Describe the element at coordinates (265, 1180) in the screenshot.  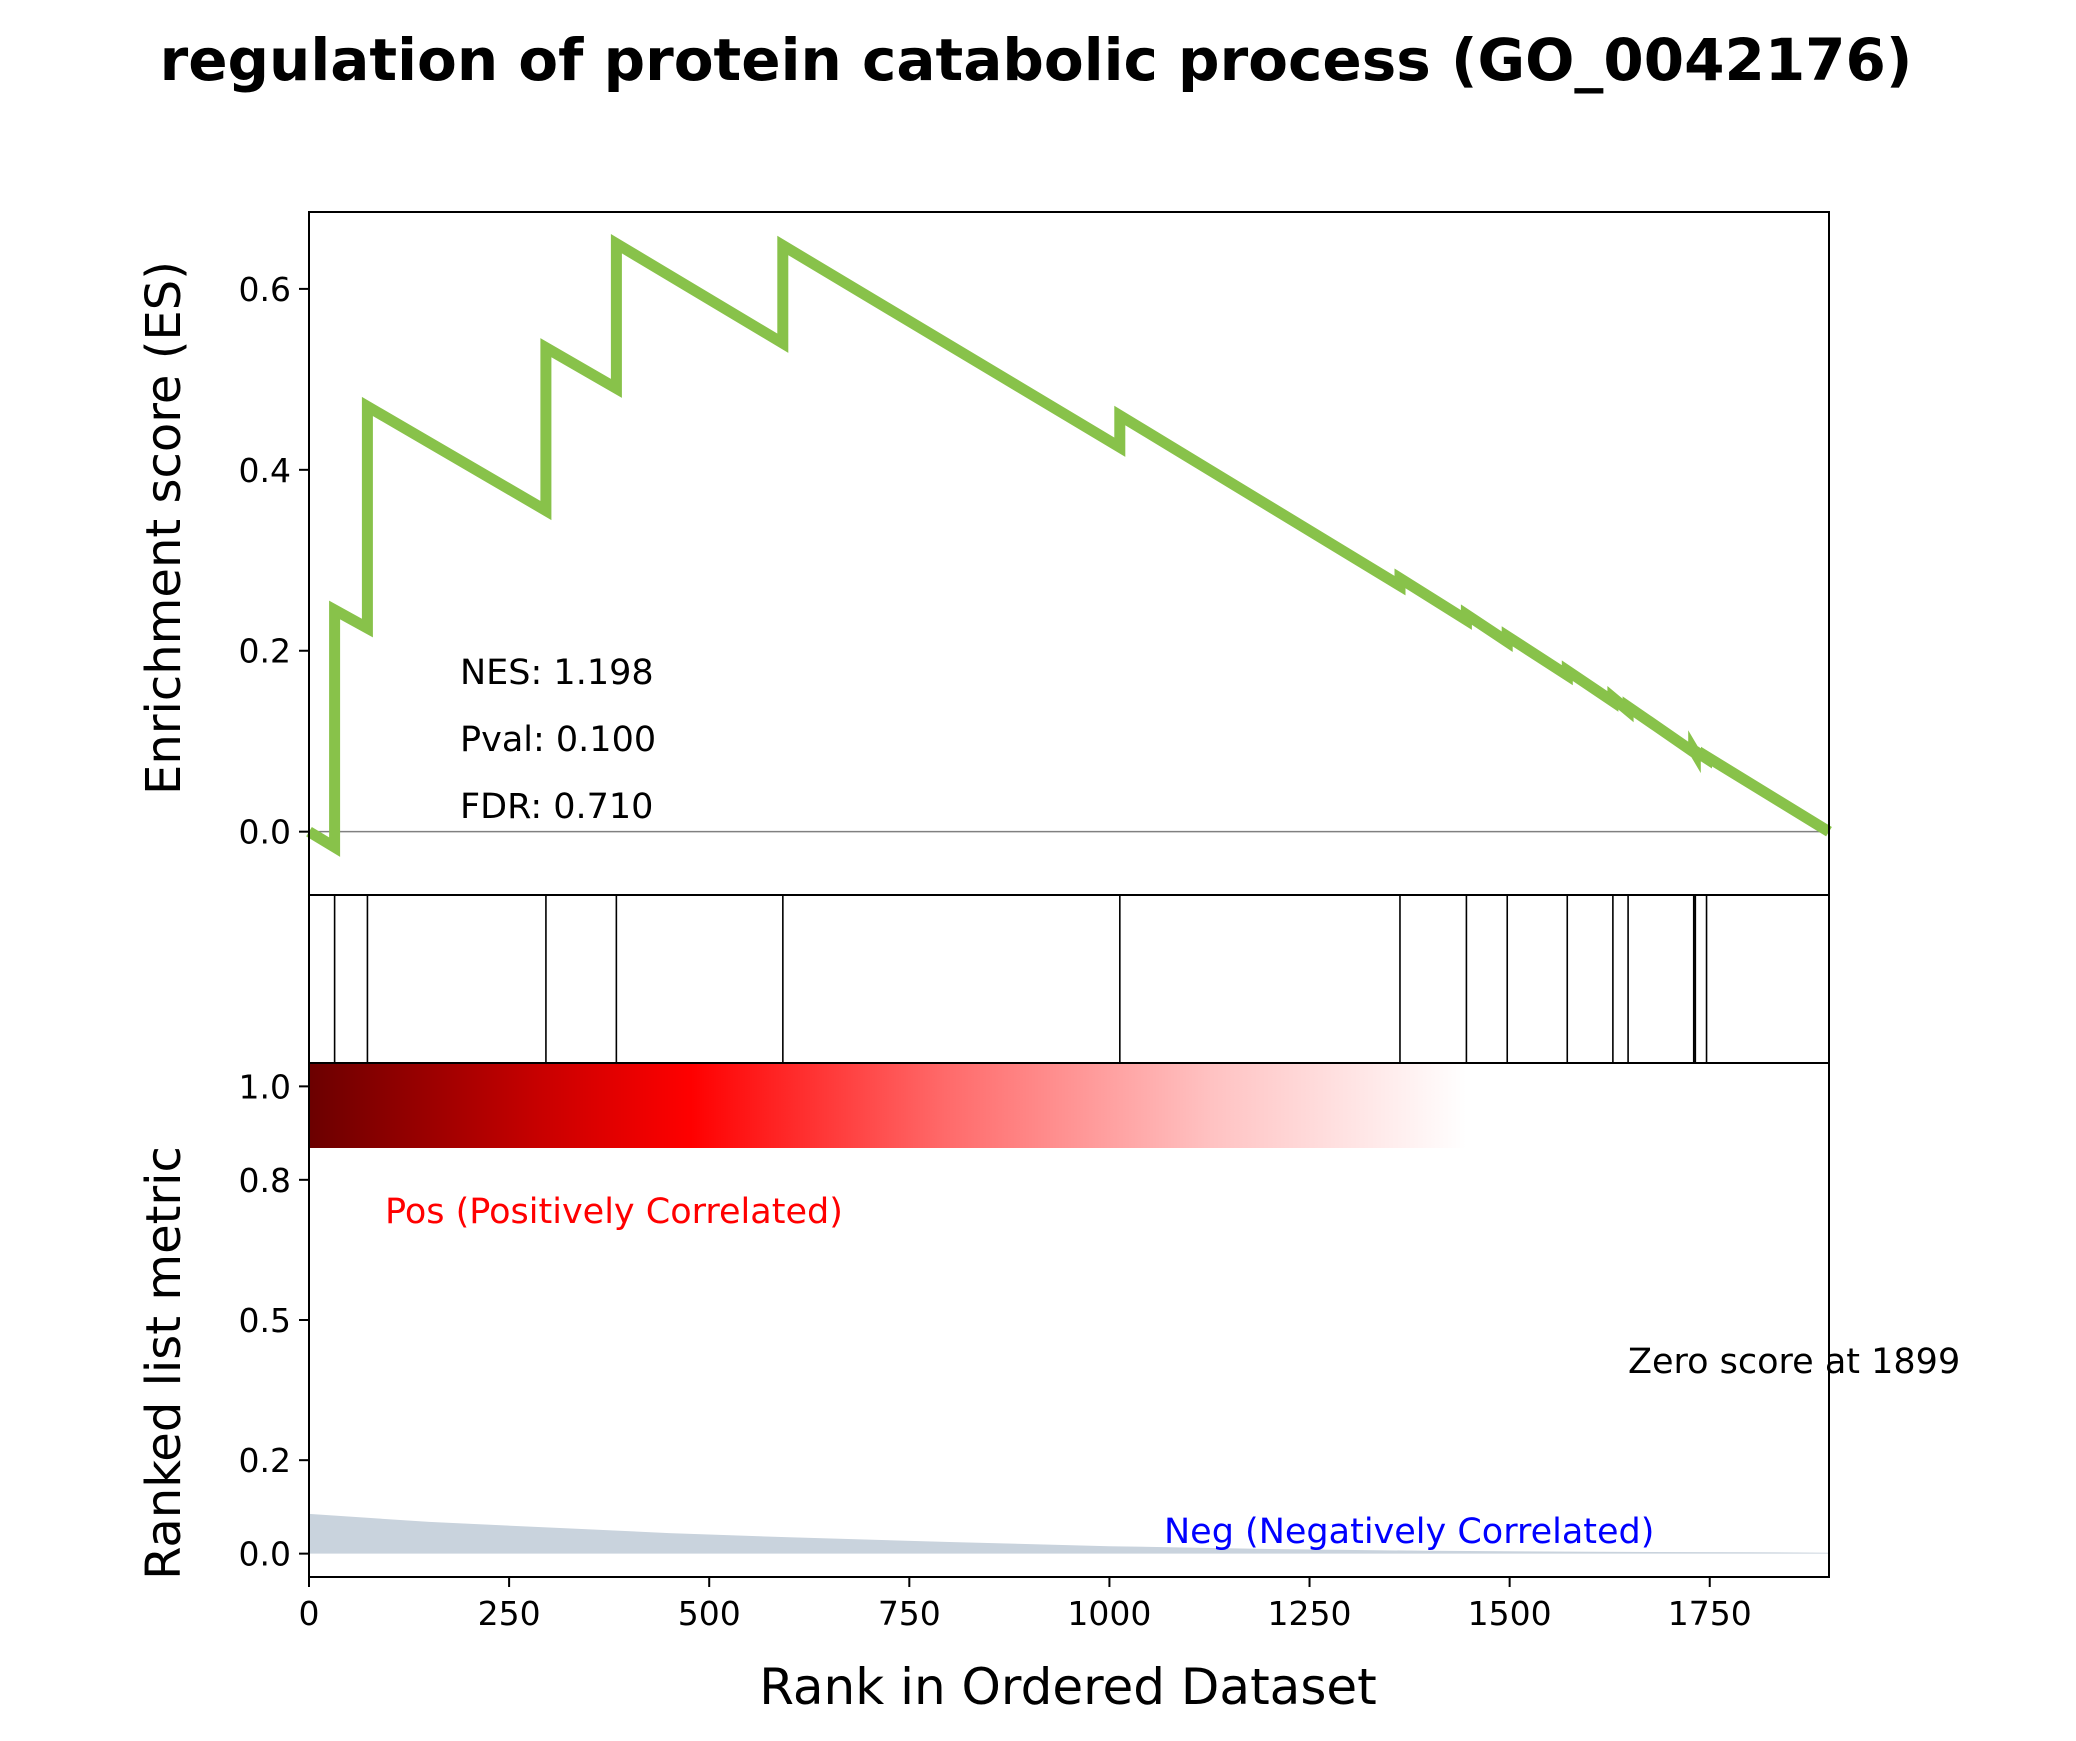
I see `rank-ytick-label: 0.8` at that location.